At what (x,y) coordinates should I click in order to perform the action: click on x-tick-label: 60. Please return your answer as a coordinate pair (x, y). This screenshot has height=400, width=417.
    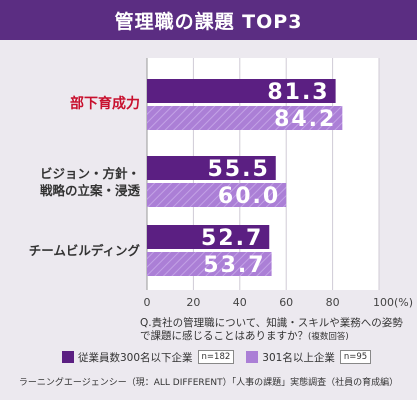
    Looking at the image, I should click on (286, 302).